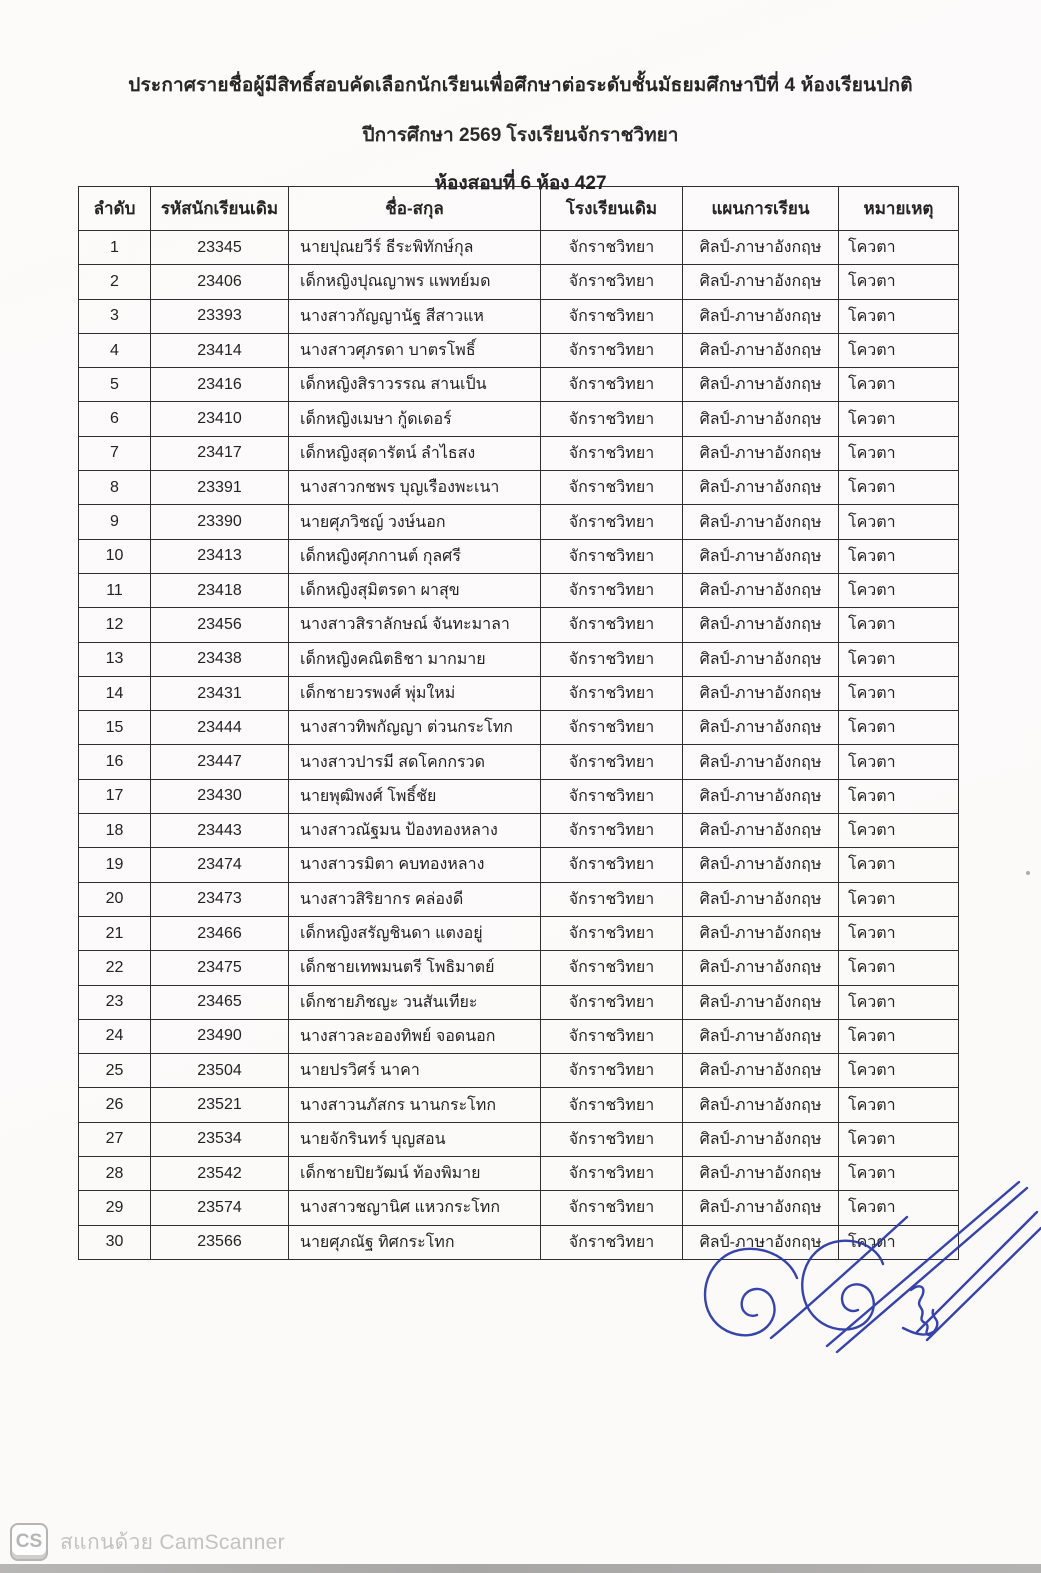 The image size is (1041, 1573). What do you see at coordinates (219, 865) in the screenshot?
I see `cell-student-id: 23474` at bounding box center [219, 865].